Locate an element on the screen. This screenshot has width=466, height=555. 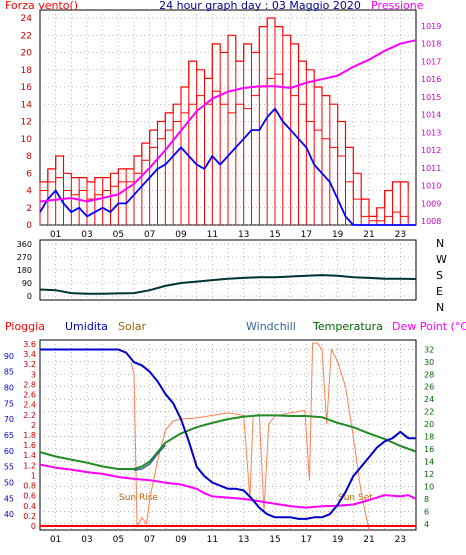
y-left-tick-label: 22 is located at coordinates (26, 36).